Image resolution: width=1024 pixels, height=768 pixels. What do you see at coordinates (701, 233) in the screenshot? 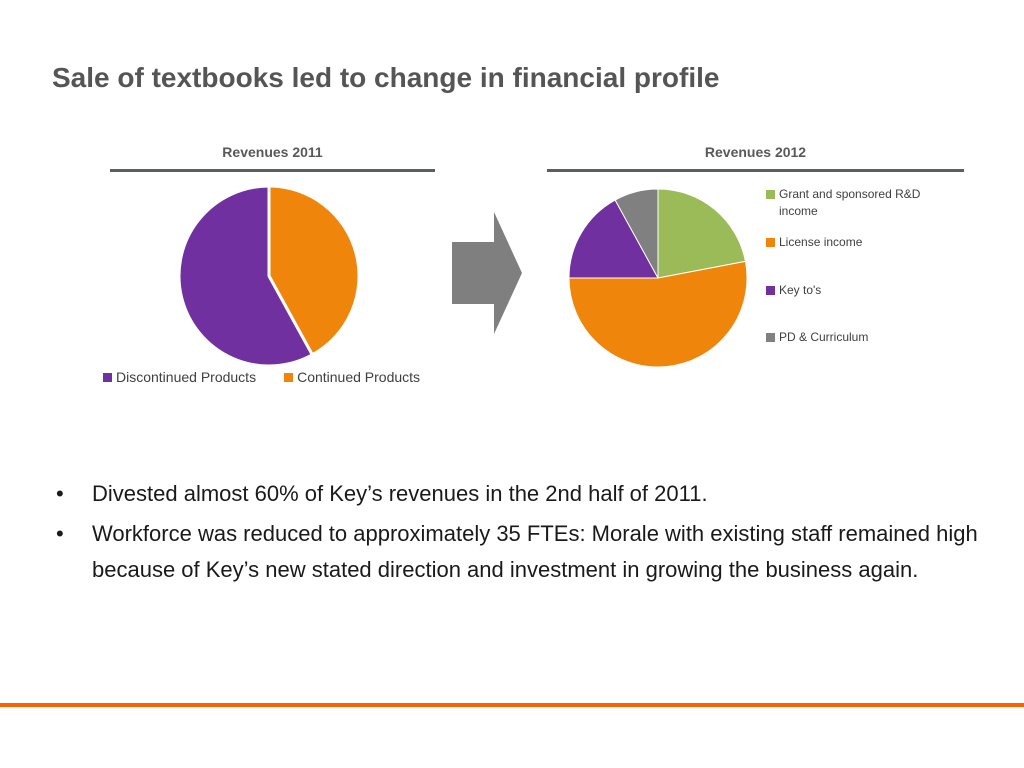
I see `pie-slice-grant-and-sponsored-r-d-income` at bounding box center [701, 233].